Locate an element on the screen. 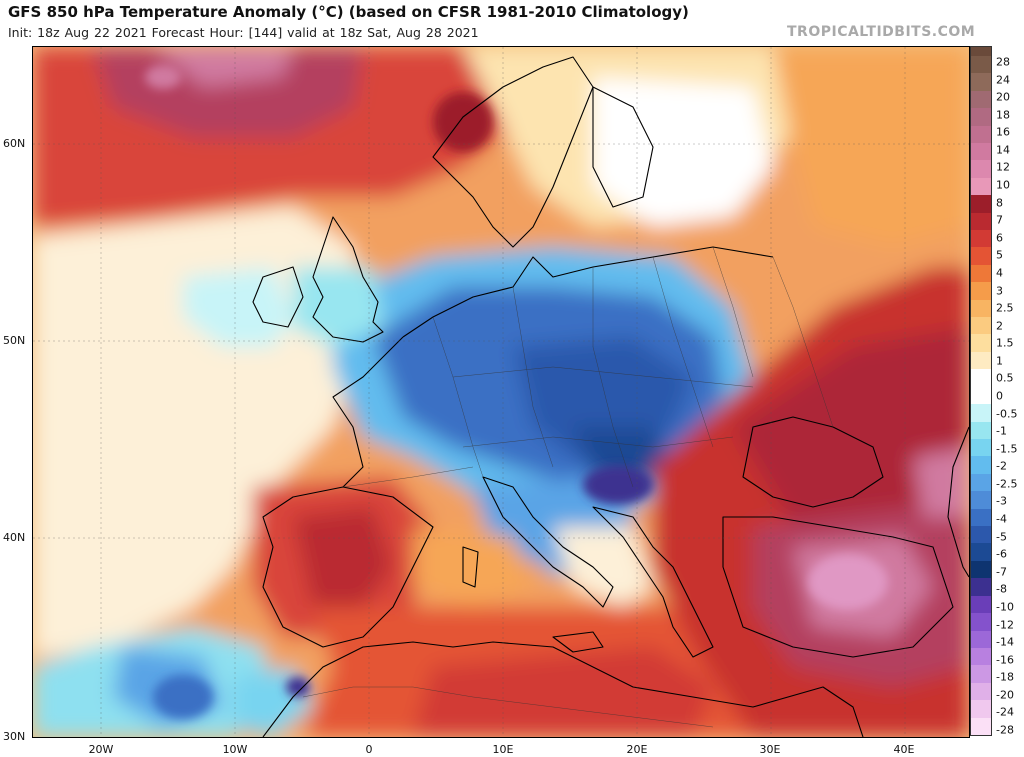 The height and width of the screenshot is (757, 1024). color-scale-label: 12 is located at coordinates (1003, 167).